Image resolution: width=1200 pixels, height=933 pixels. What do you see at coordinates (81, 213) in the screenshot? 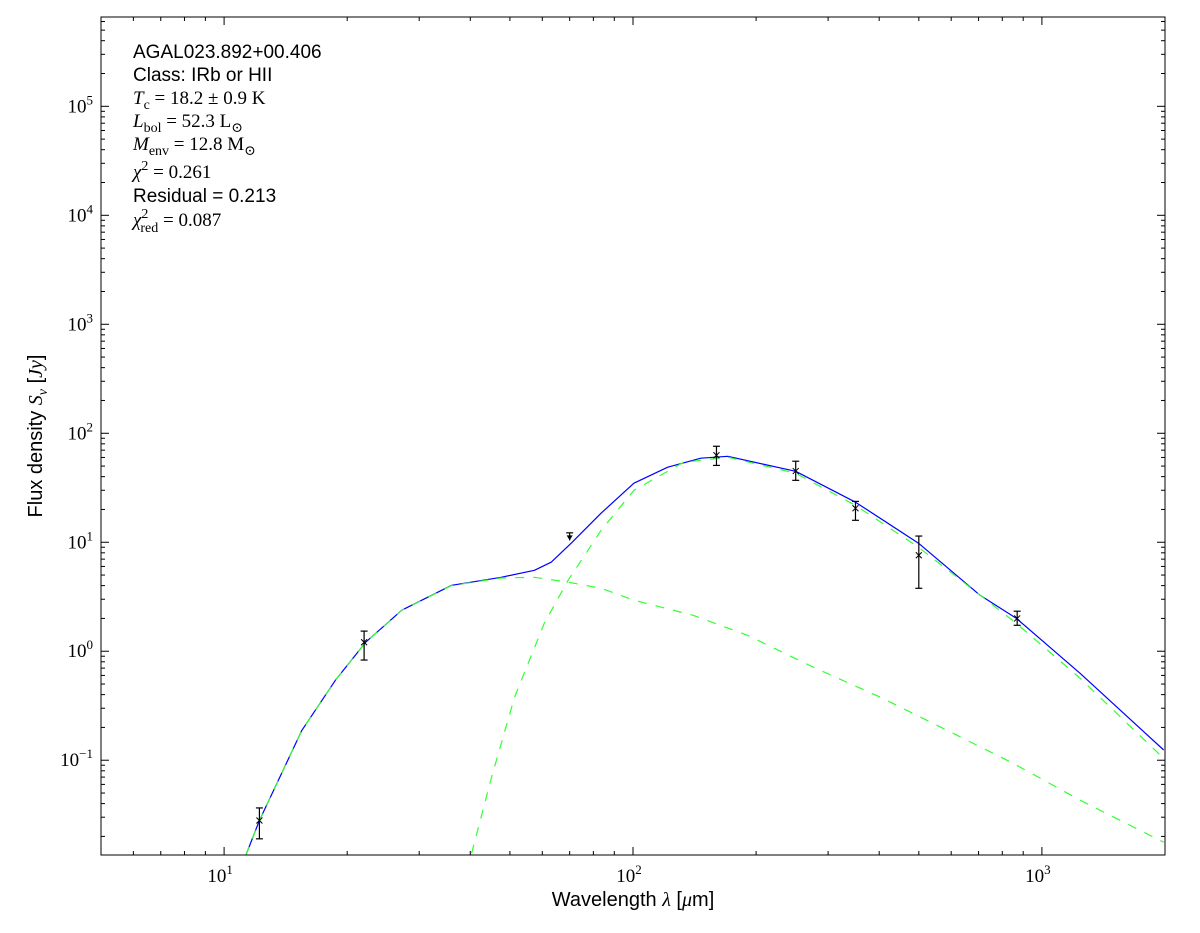
I see `y-tick-label: 10⁴` at bounding box center [81, 213].